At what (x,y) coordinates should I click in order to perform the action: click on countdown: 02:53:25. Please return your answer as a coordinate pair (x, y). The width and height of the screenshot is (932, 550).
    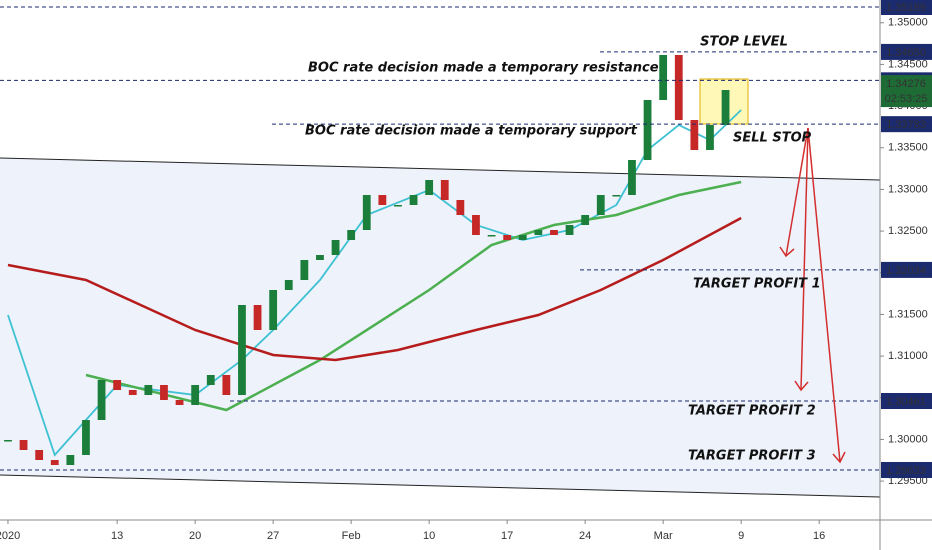
    Looking at the image, I should click on (906, 99).